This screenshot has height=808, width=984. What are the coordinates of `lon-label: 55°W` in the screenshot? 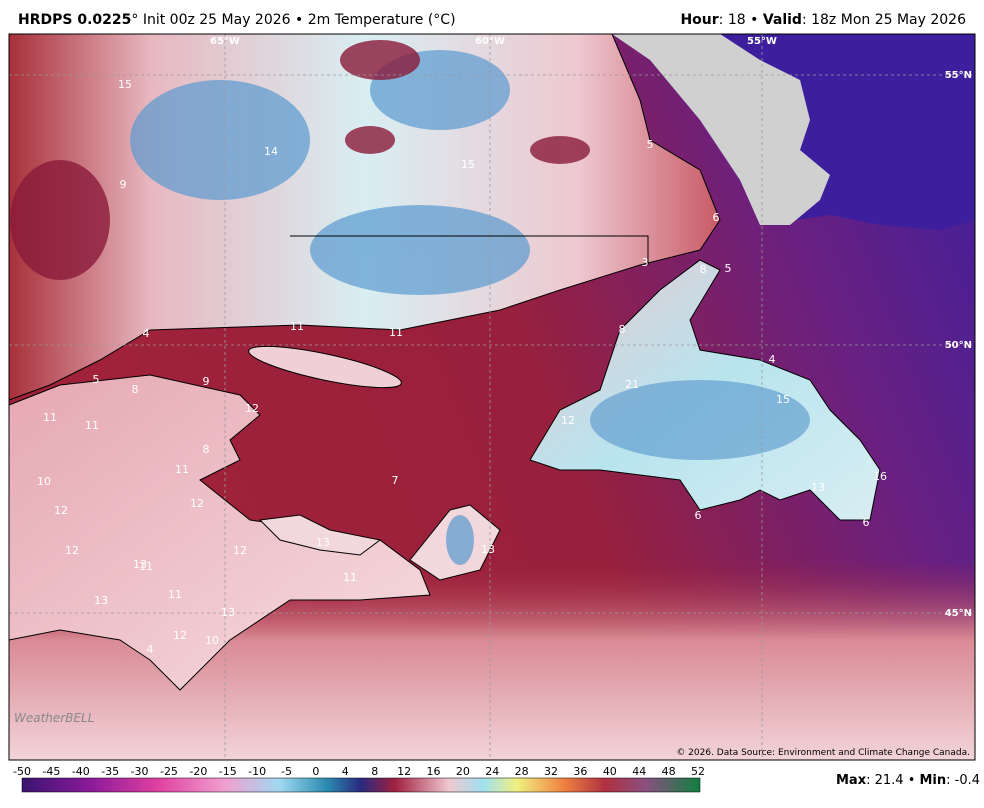 It's located at (762, 41).